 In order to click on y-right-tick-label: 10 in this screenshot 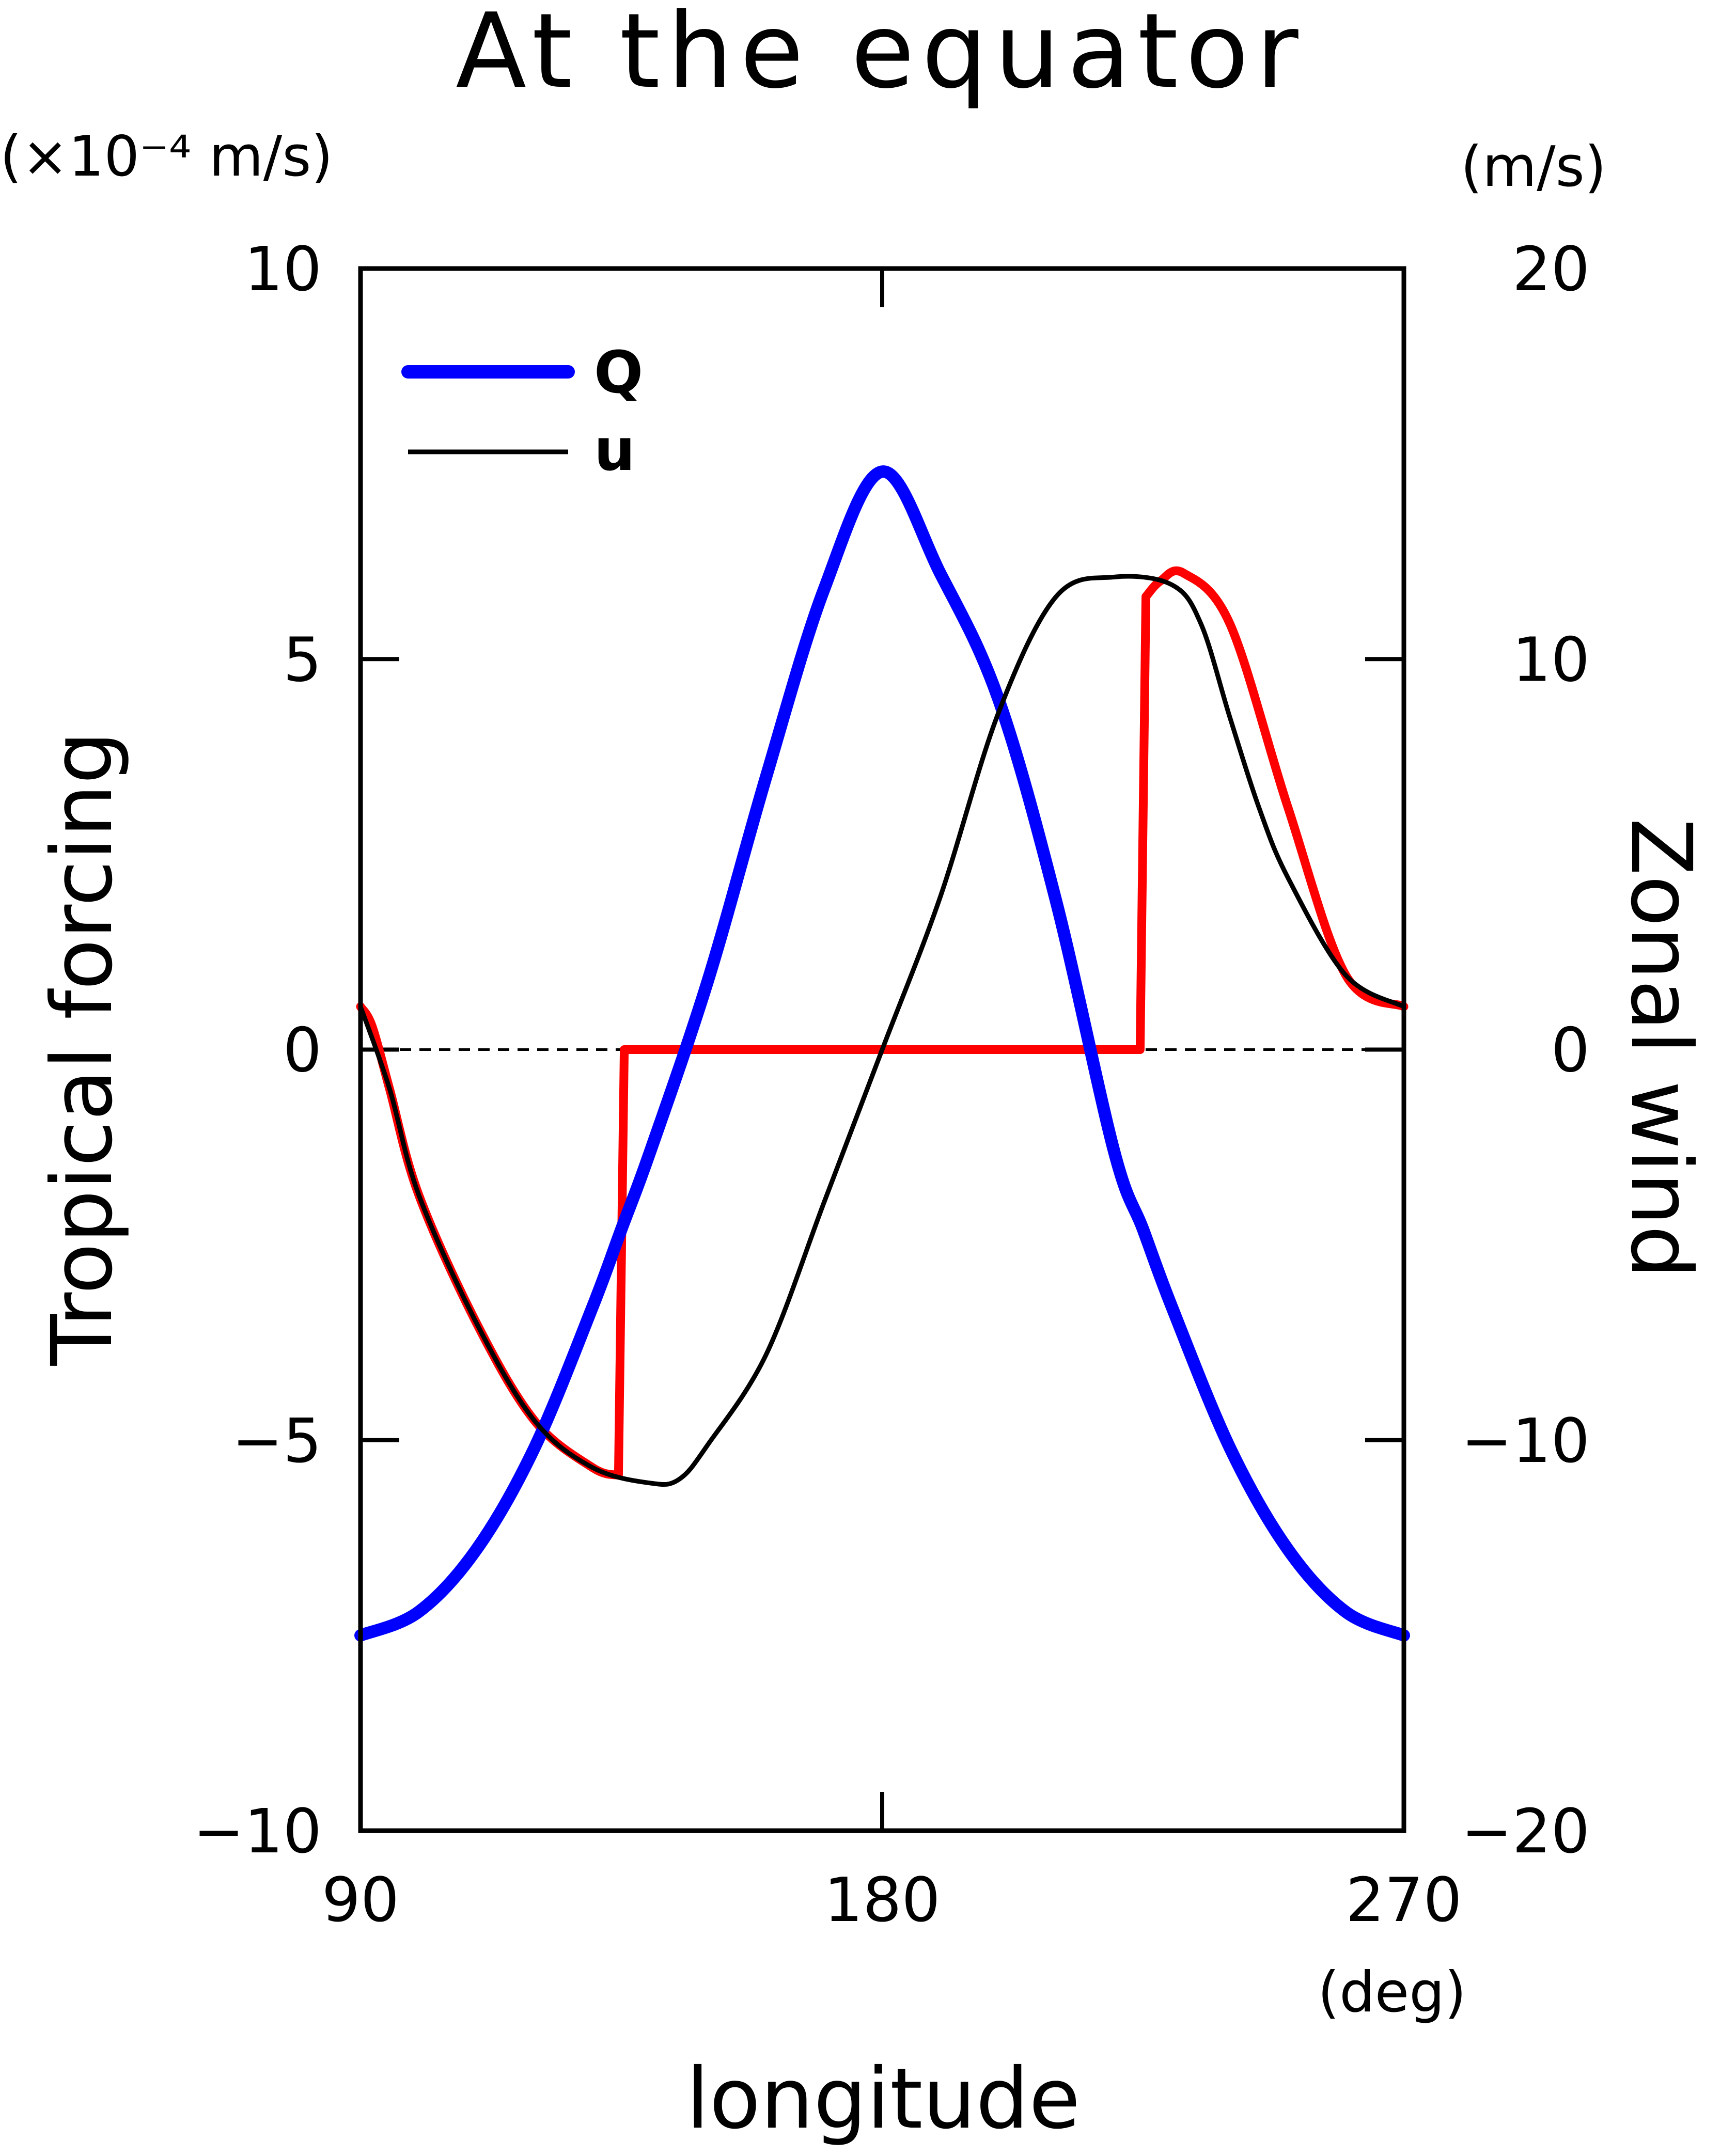, I will do `click(1551, 660)`.